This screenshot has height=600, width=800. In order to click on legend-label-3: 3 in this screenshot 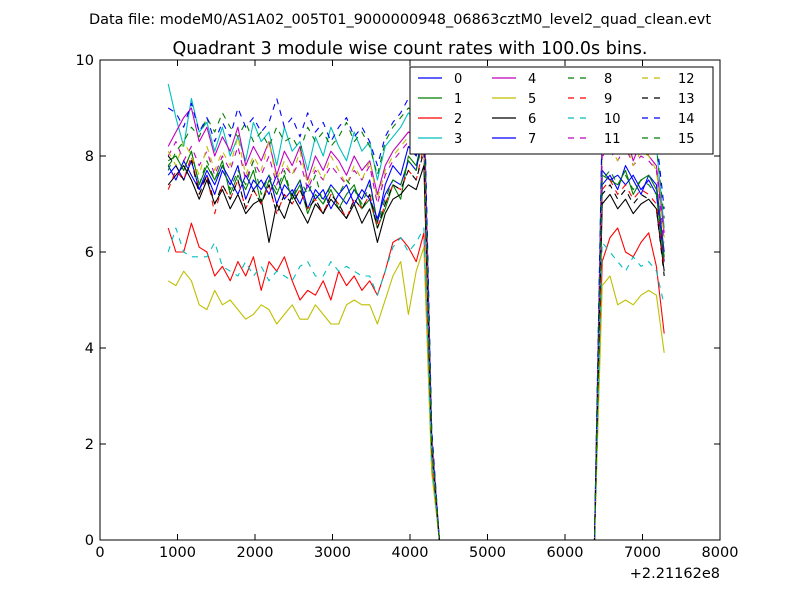, I will do `click(458, 139)`.